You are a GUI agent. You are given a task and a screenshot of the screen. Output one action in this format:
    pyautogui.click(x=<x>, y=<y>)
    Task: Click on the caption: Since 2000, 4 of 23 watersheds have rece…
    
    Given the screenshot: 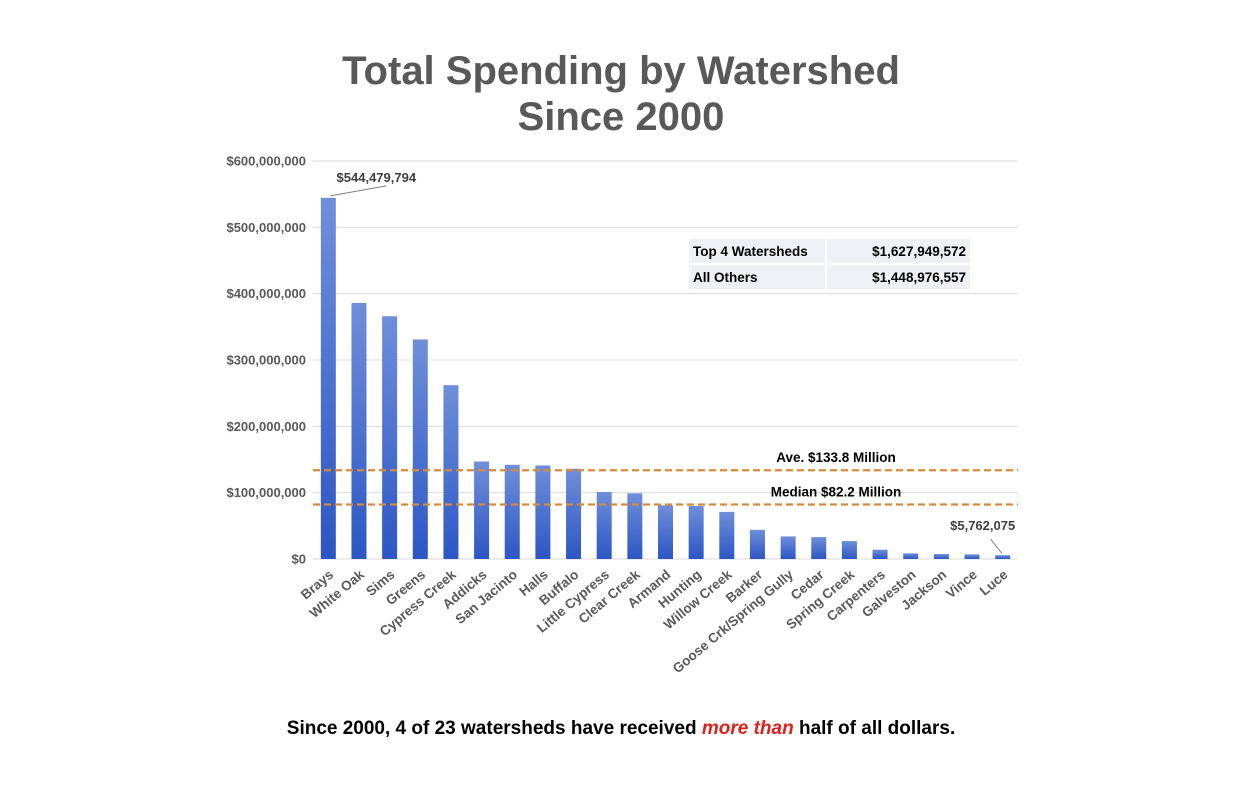 What is the action you would take?
    pyautogui.click(x=621, y=729)
    